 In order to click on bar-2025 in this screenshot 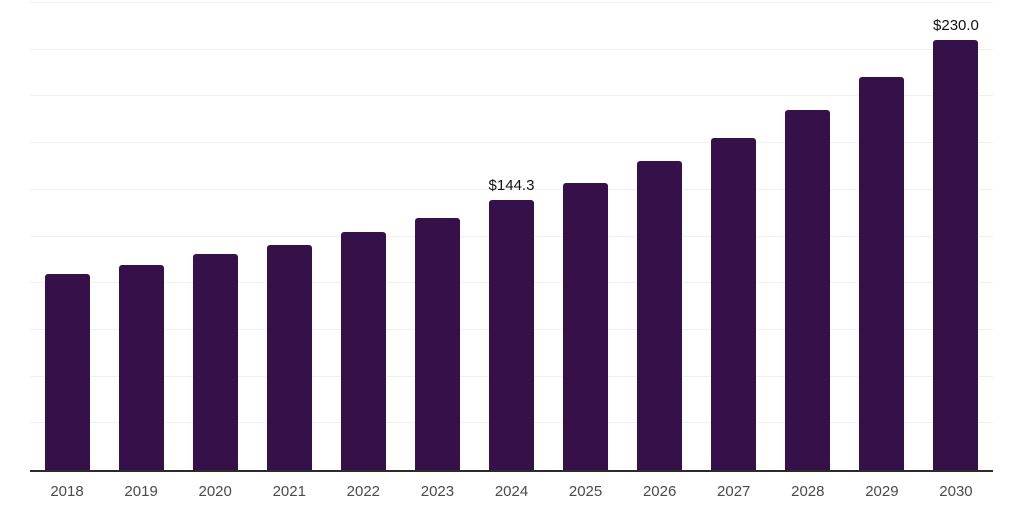, I will do `click(586, 326)`.